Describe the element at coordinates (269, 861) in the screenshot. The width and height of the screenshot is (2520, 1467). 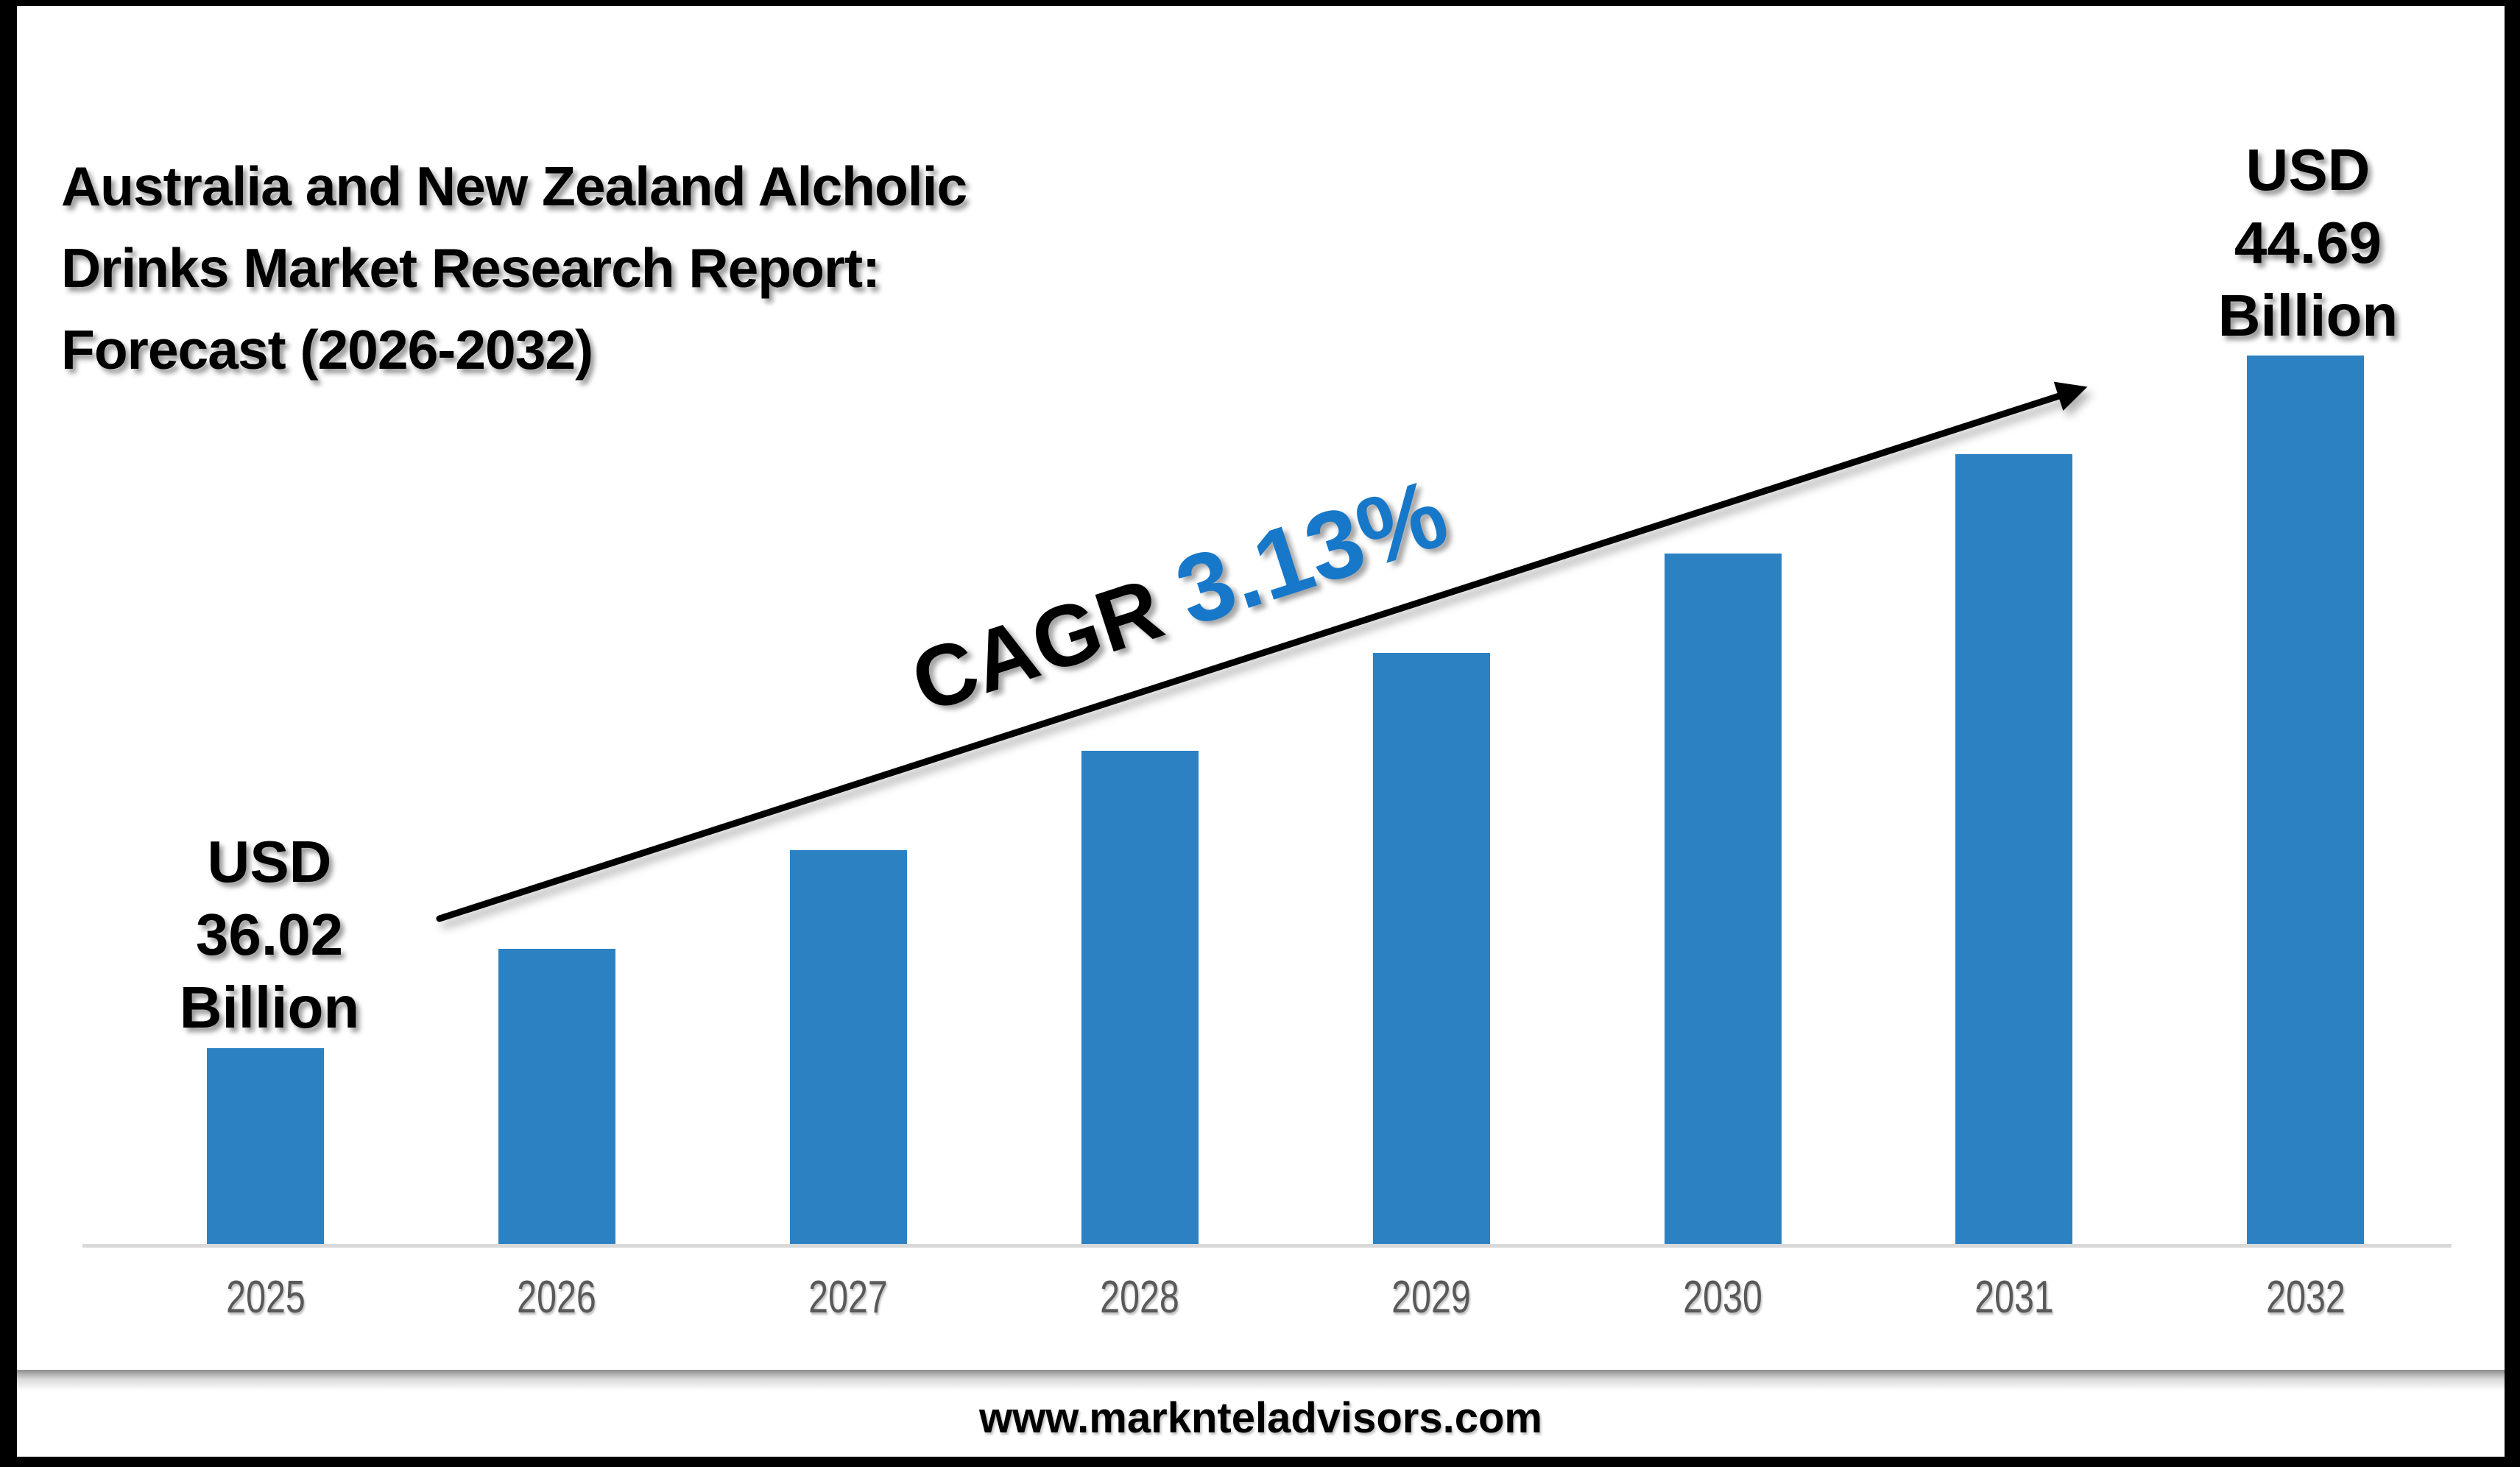
I see `value-label-2025-currency: USD` at that location.